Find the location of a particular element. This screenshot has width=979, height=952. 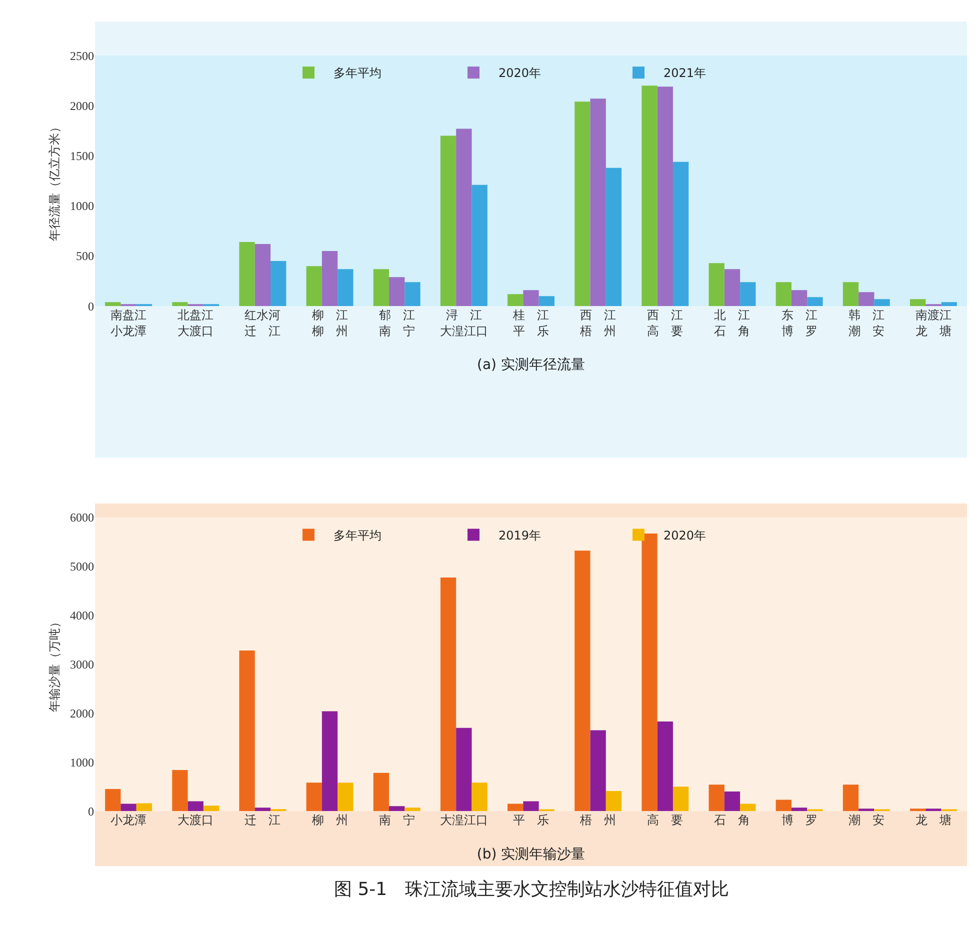

x-tick-label: 大渡口 is located at coordinates (196, 820).